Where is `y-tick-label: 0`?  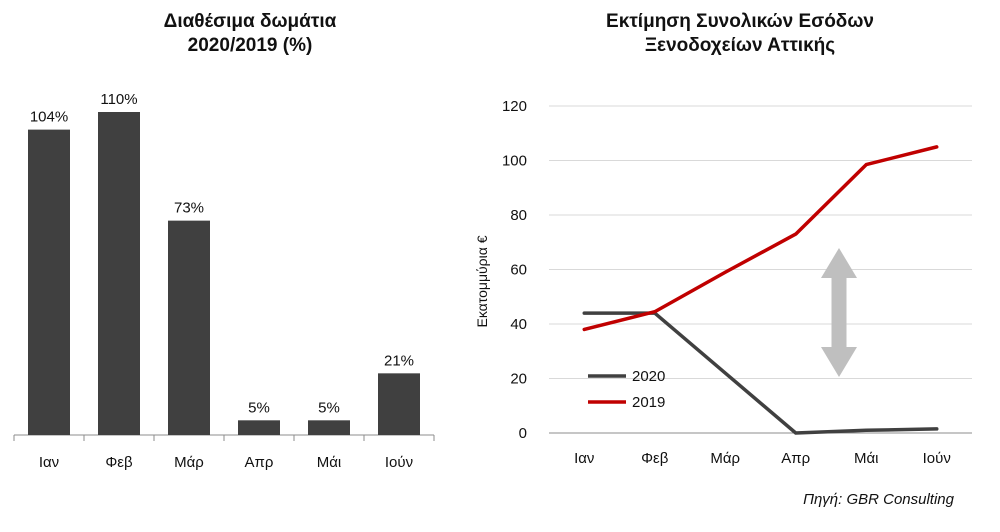
y-tick-label: 0 is located at coordinates (523, 433).